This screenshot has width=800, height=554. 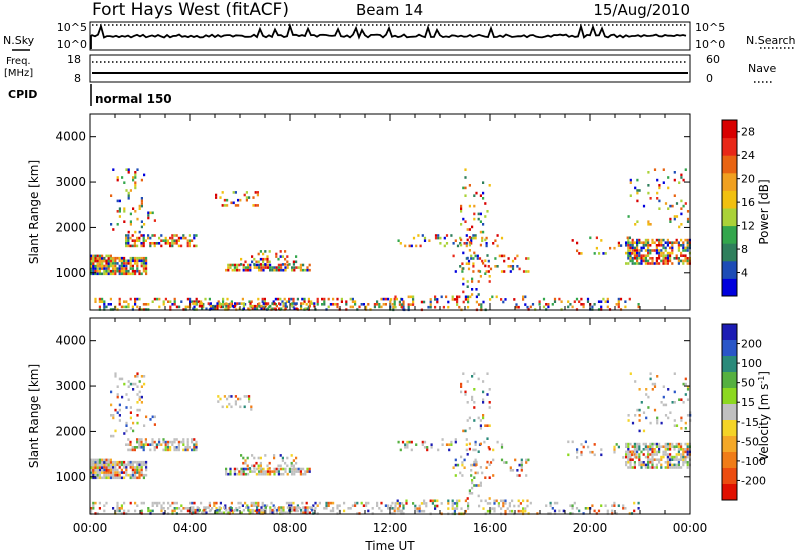 What do you see at coordinates (34, 416) in the screenshot?
I see `velocity-ylabel: Slant Range [km]` at bounding box center [34, 416].